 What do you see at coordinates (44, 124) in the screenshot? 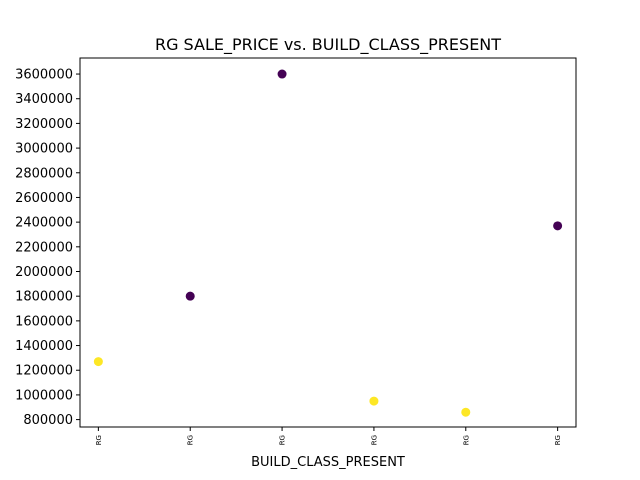
I see `y-tick-label: 3200000` at bounding box center [44, 124].